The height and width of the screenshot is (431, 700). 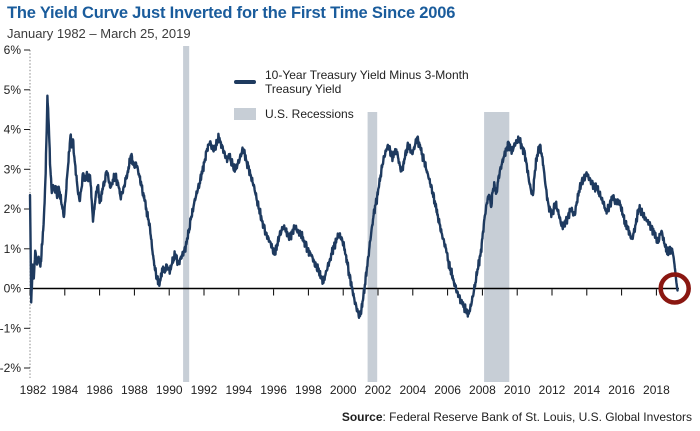 What do you see at coordinates (447, 390) in the screenshot?
I see `x-tick-label: 2006` at bounding box center [447, 390].